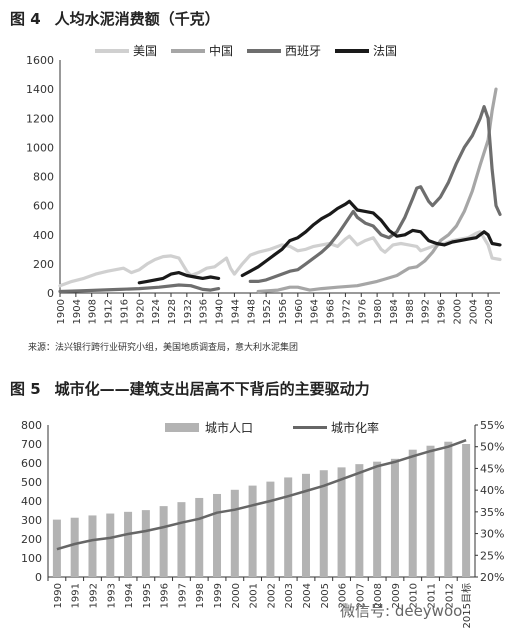 Image resolution: width=514 pixels, height=635 pixels. I want to click on chart2-title: 图 5 城市化——建筑支出居高不下背后的主要驱动力, so click(190, 388).